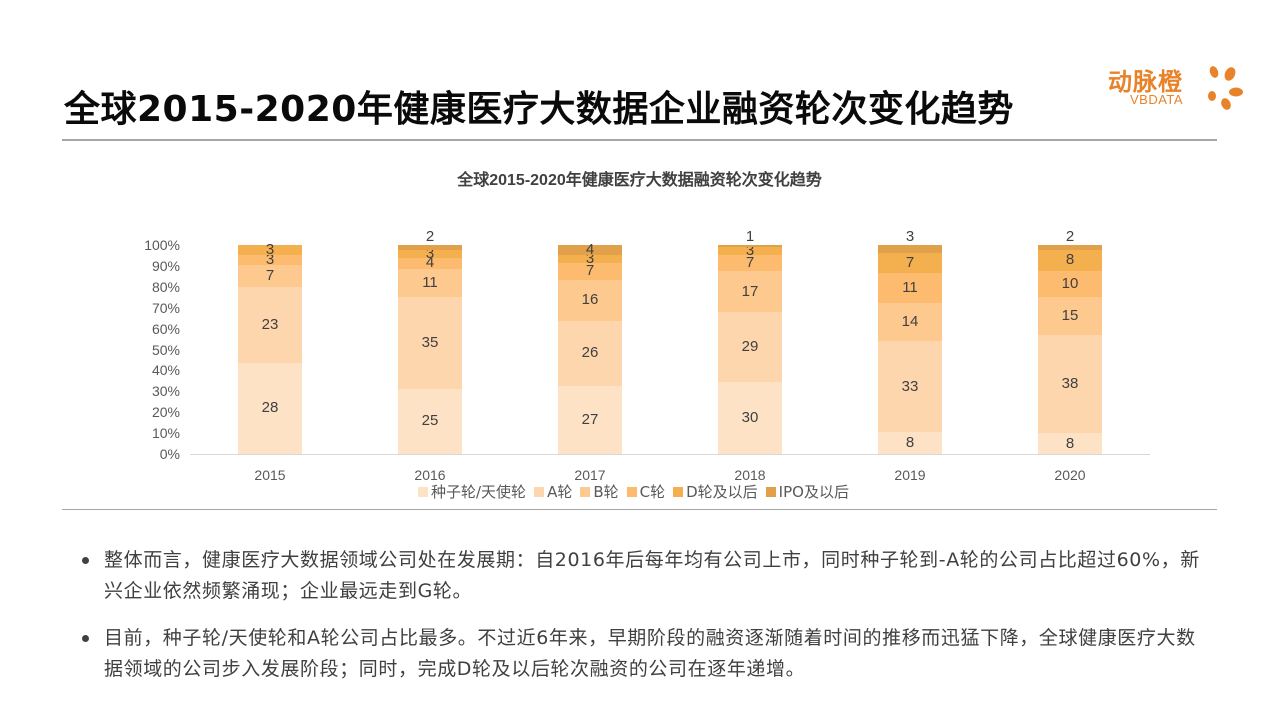  I want to click on legend-label: C轮, so click(652, 492).